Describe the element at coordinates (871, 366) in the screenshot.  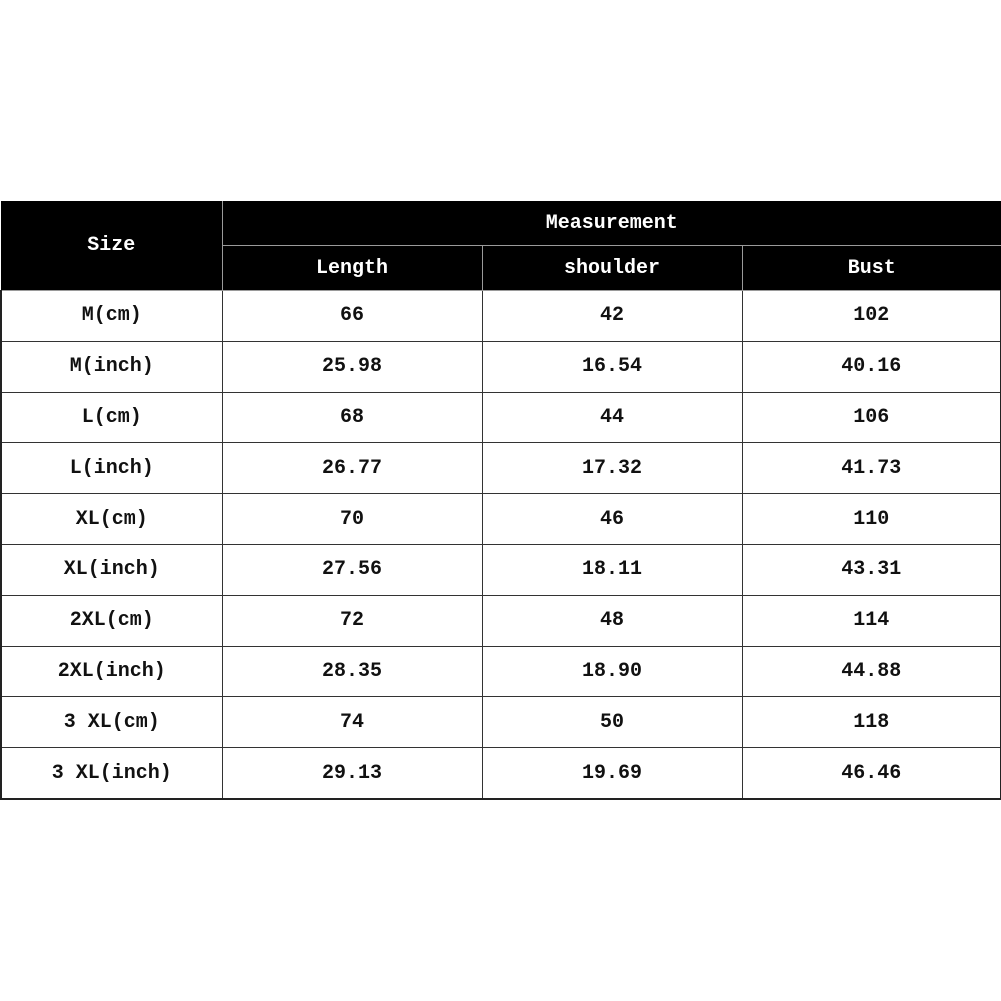
I see `bust-cell: 40.16` at that location.